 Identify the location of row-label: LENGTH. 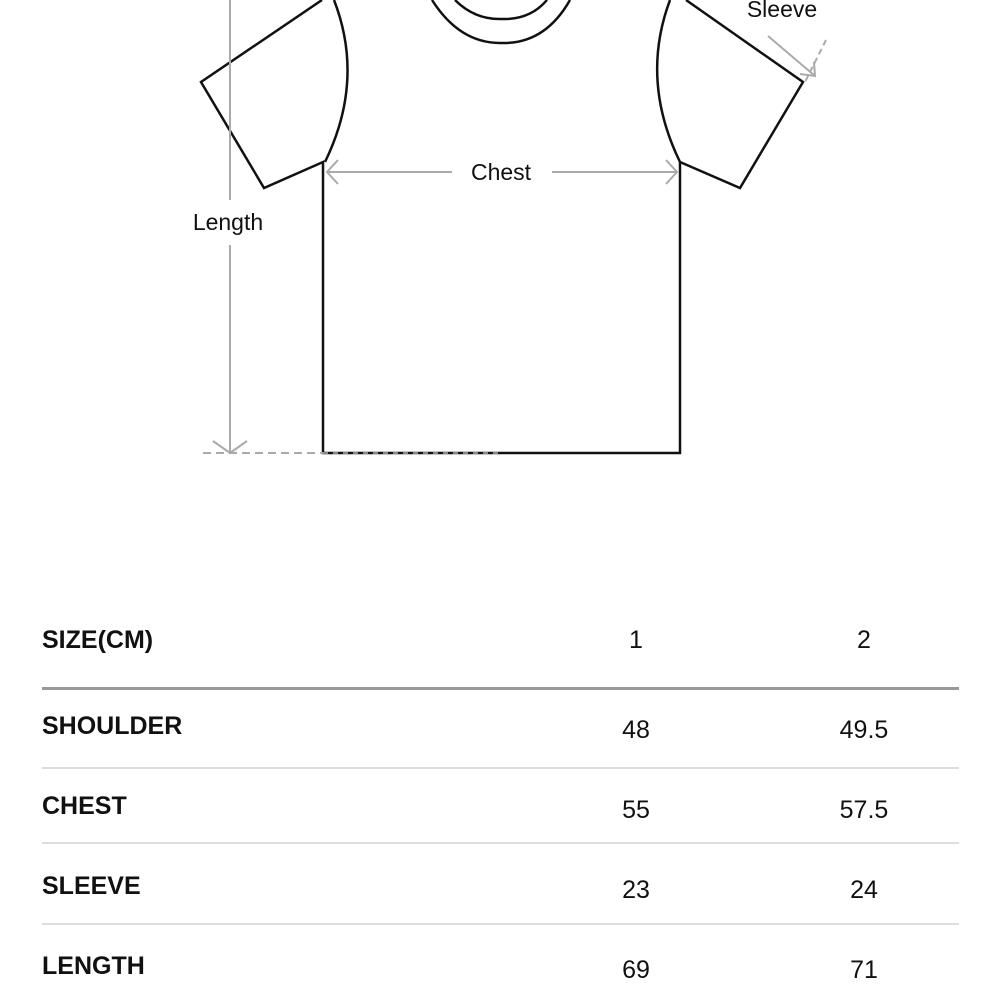
(93, 966).